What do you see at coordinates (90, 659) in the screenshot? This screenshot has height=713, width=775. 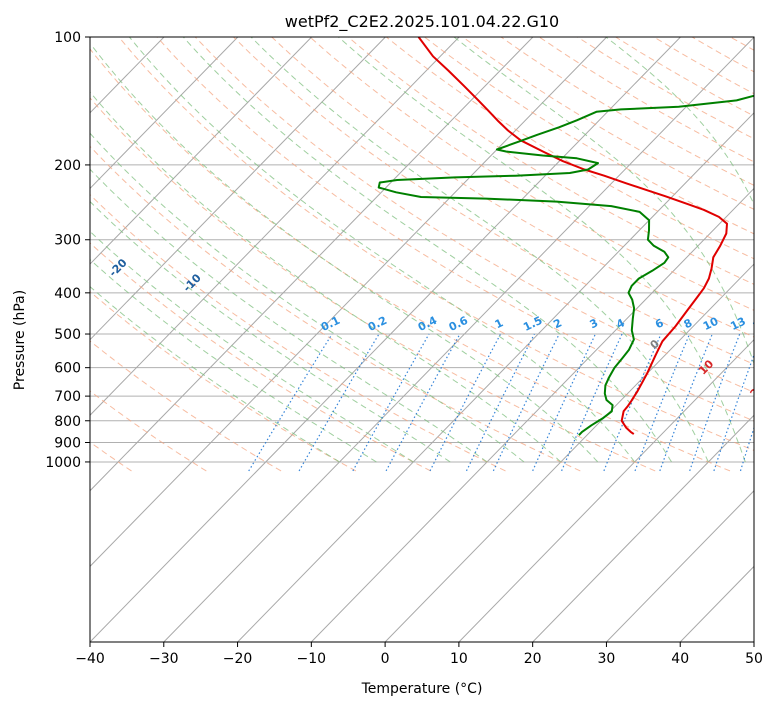 I see `x-tick-label: −40` at bounding box center [90, 659].